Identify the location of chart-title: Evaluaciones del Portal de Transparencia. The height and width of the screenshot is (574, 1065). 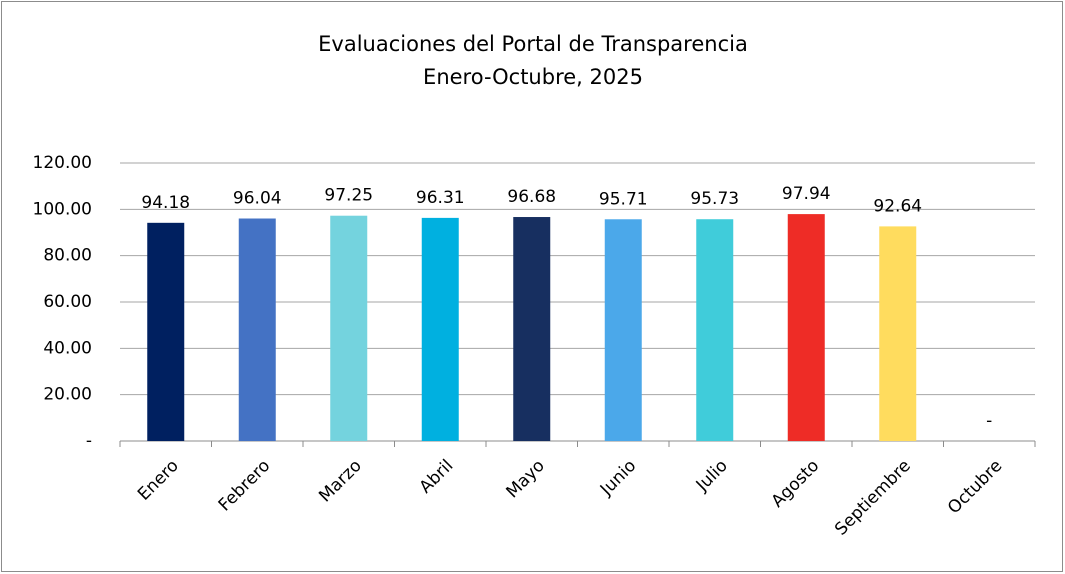
(533, 44).